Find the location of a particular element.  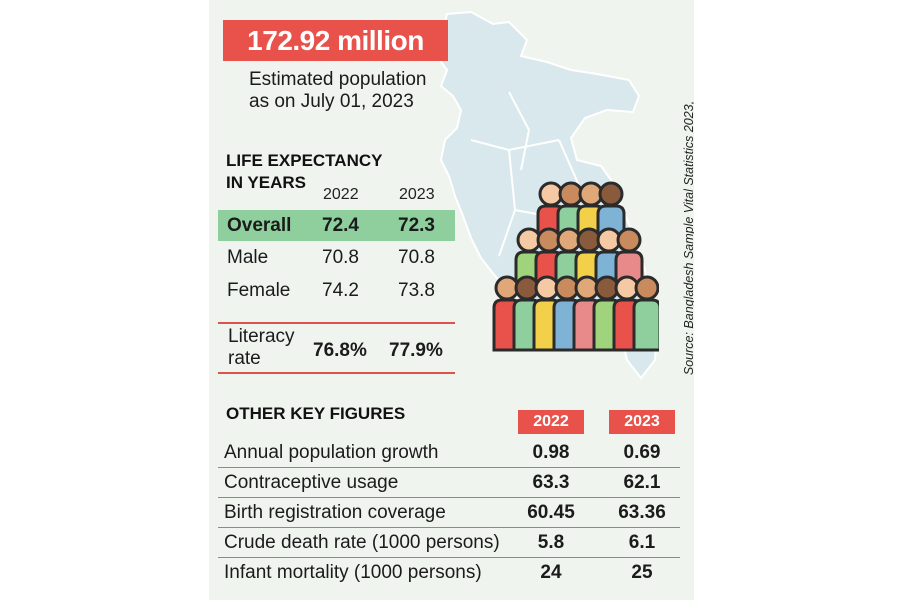

kf-row: Birth registration coverage 60.45 63.36 is located at coordinates (449, 513).